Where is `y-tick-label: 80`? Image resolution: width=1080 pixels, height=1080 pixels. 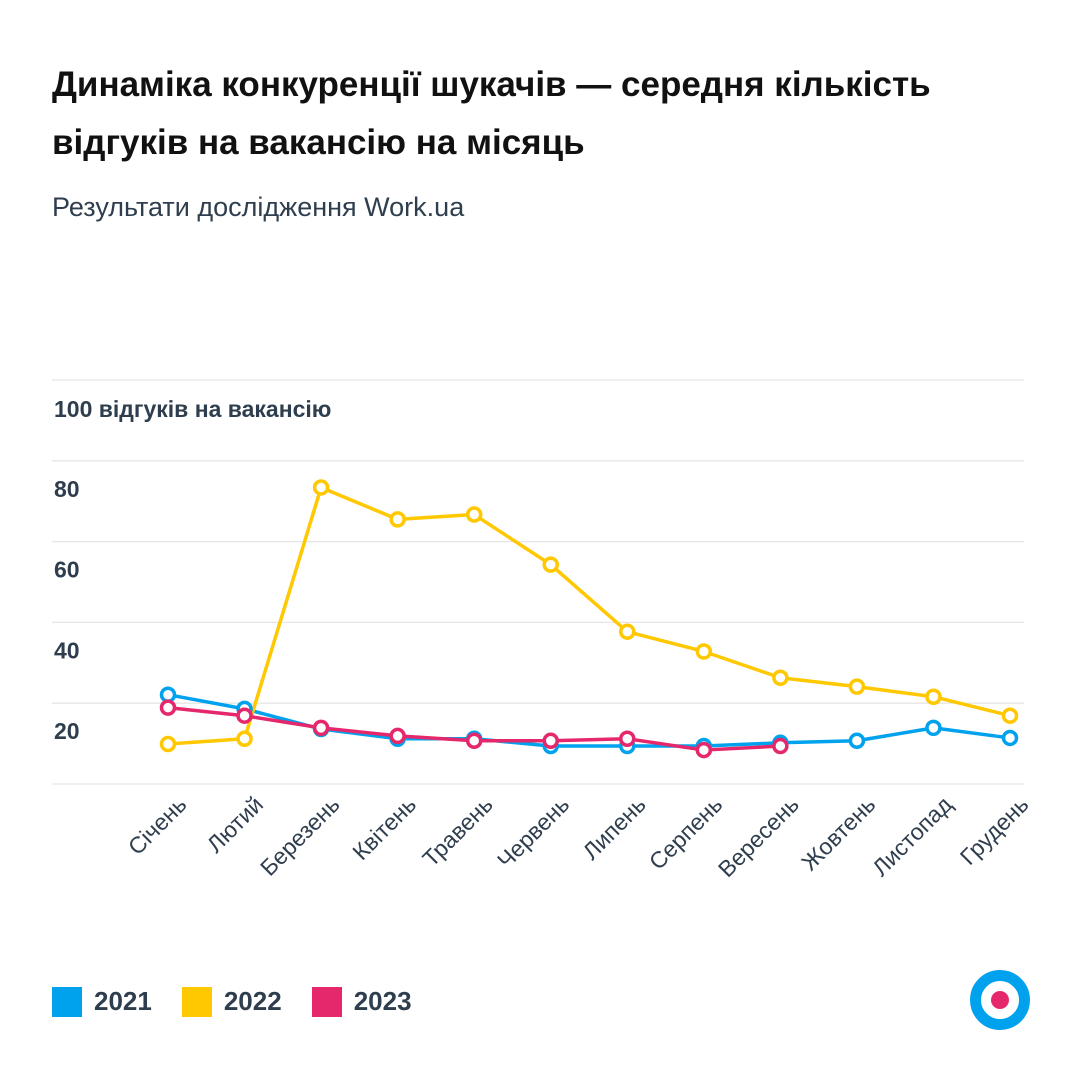 y-tick-label: 80 is located at coordinates (67, 489).